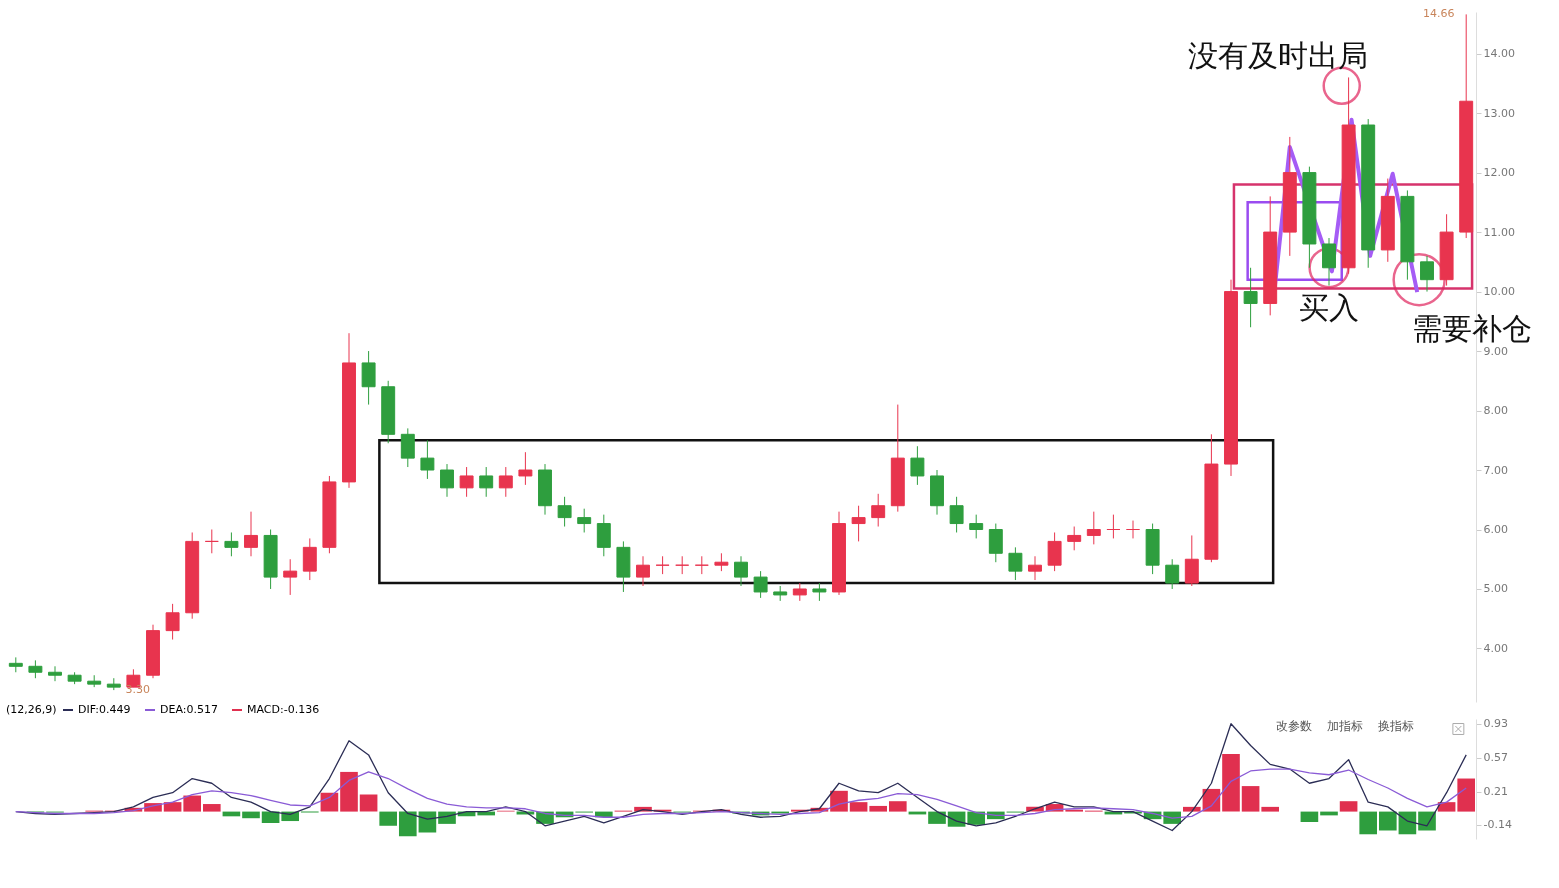 The height and width of the screenshot is (888, 1559). What do you see at coordinates (1499, 173) in the screenshot?
I see `y-tick-label: 12.00` at bounding box center [1499, 173].